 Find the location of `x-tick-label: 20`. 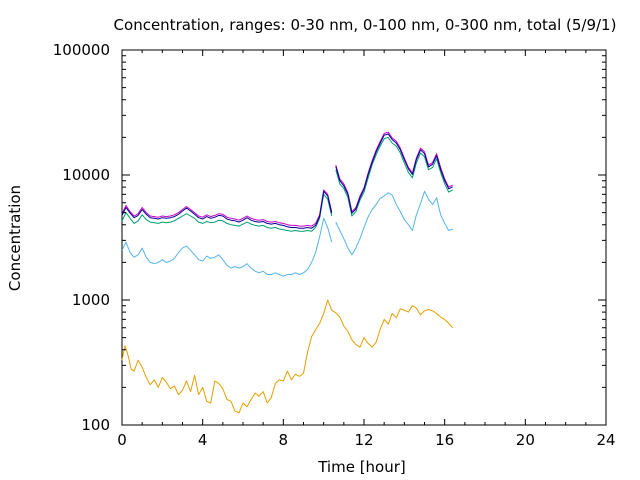

x-tick-label: 20 is located at coordinates (525, 440).